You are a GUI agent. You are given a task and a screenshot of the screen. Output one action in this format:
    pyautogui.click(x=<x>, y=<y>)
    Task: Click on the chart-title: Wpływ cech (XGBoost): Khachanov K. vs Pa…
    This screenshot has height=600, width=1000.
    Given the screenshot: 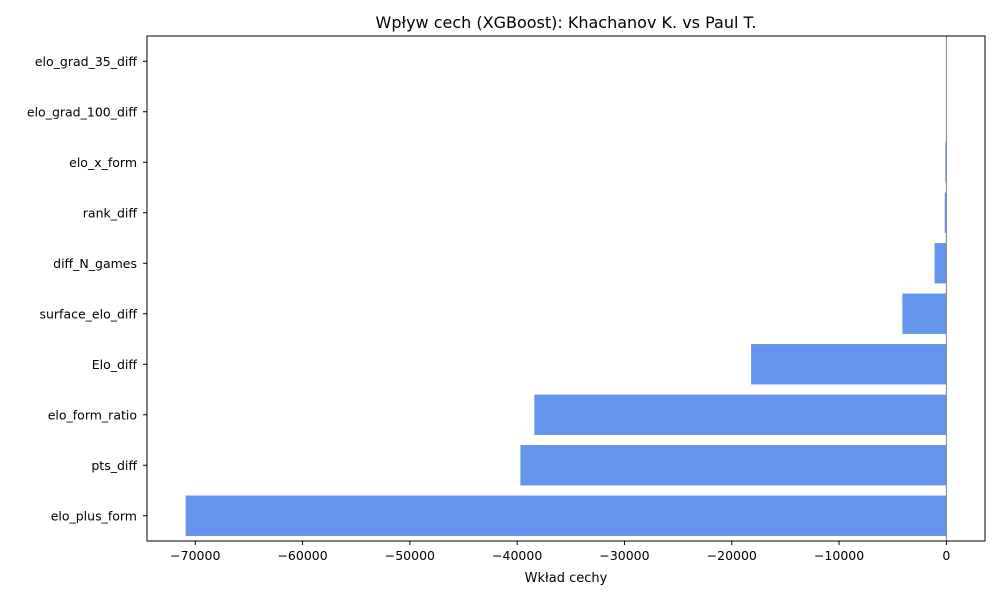 What is the action you would take?
    pyautogui.click(x=566, y=22)
    